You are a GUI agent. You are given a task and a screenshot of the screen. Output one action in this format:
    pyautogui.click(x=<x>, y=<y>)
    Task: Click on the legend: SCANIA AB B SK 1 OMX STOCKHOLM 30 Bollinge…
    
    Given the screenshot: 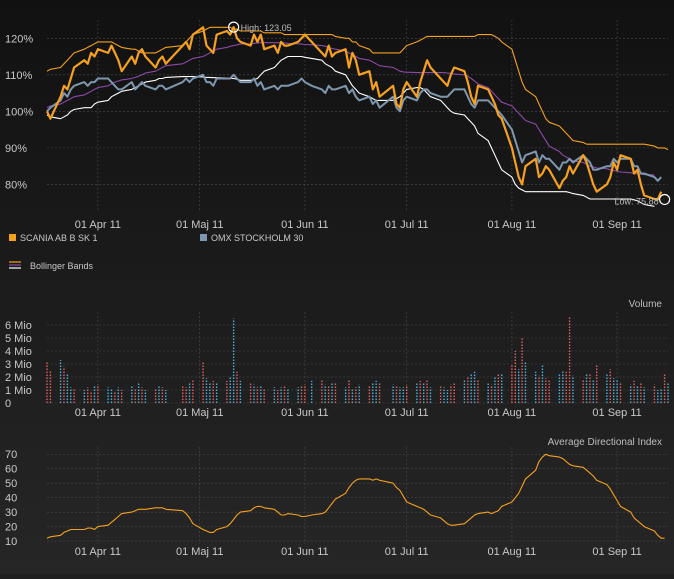 What is the action you would take?
    pyautogui.click(x=156, y=252)
    